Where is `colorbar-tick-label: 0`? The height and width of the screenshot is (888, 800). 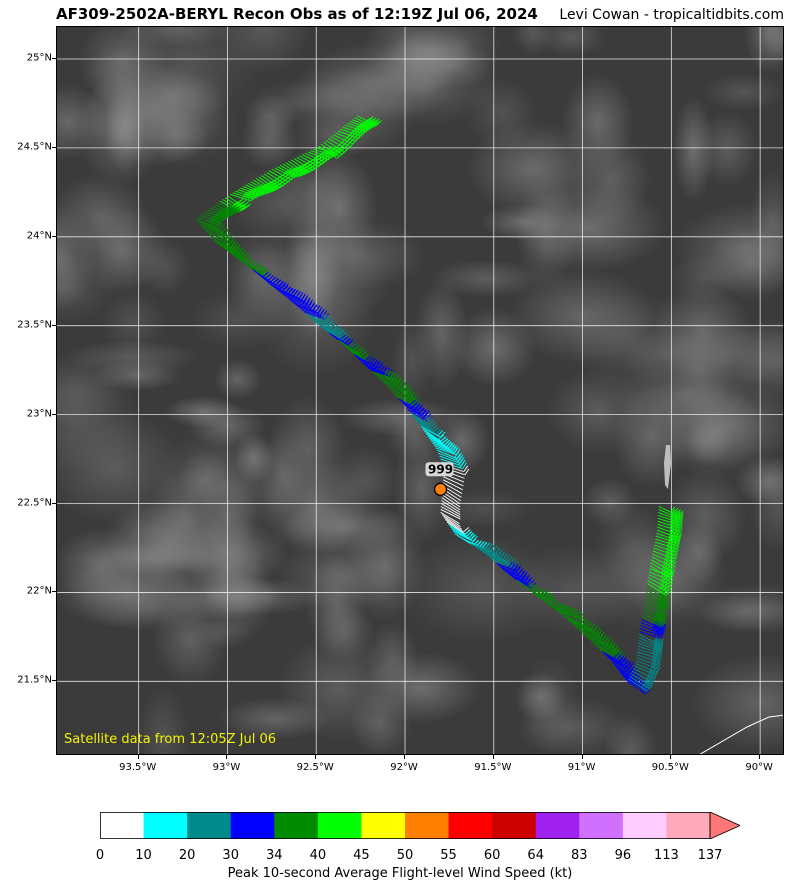 colorbar-tick-label: 0 is located at coordinates (100, 855).